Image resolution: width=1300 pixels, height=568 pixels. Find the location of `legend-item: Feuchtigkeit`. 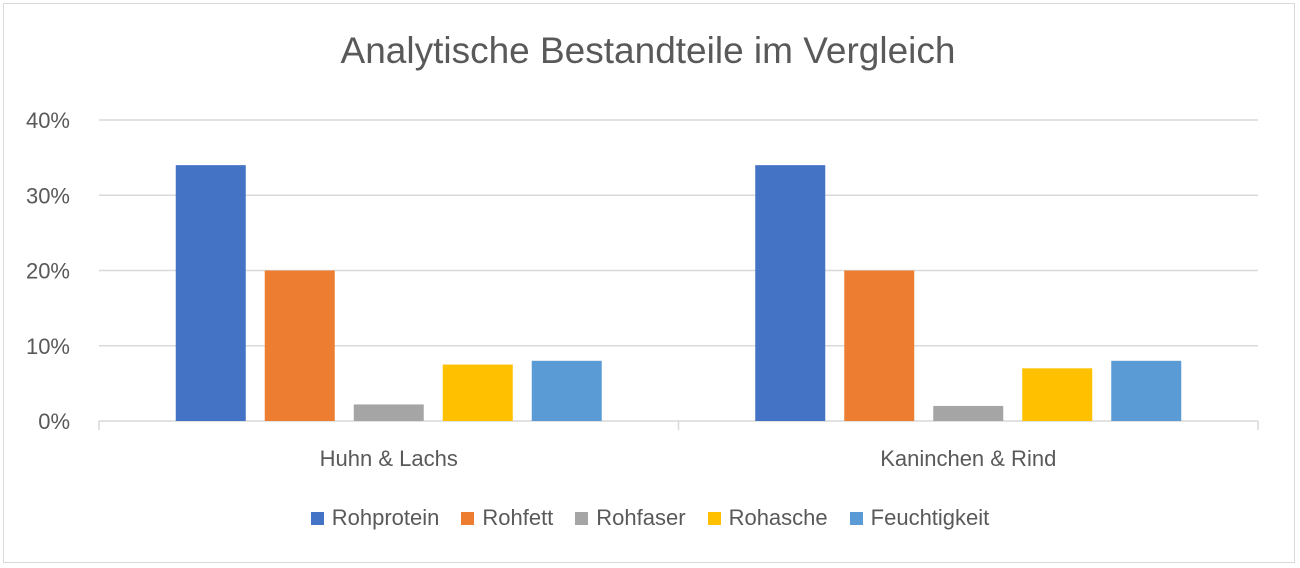

legend-item: Feuchtigkeit is located at coordinates (919, 518).